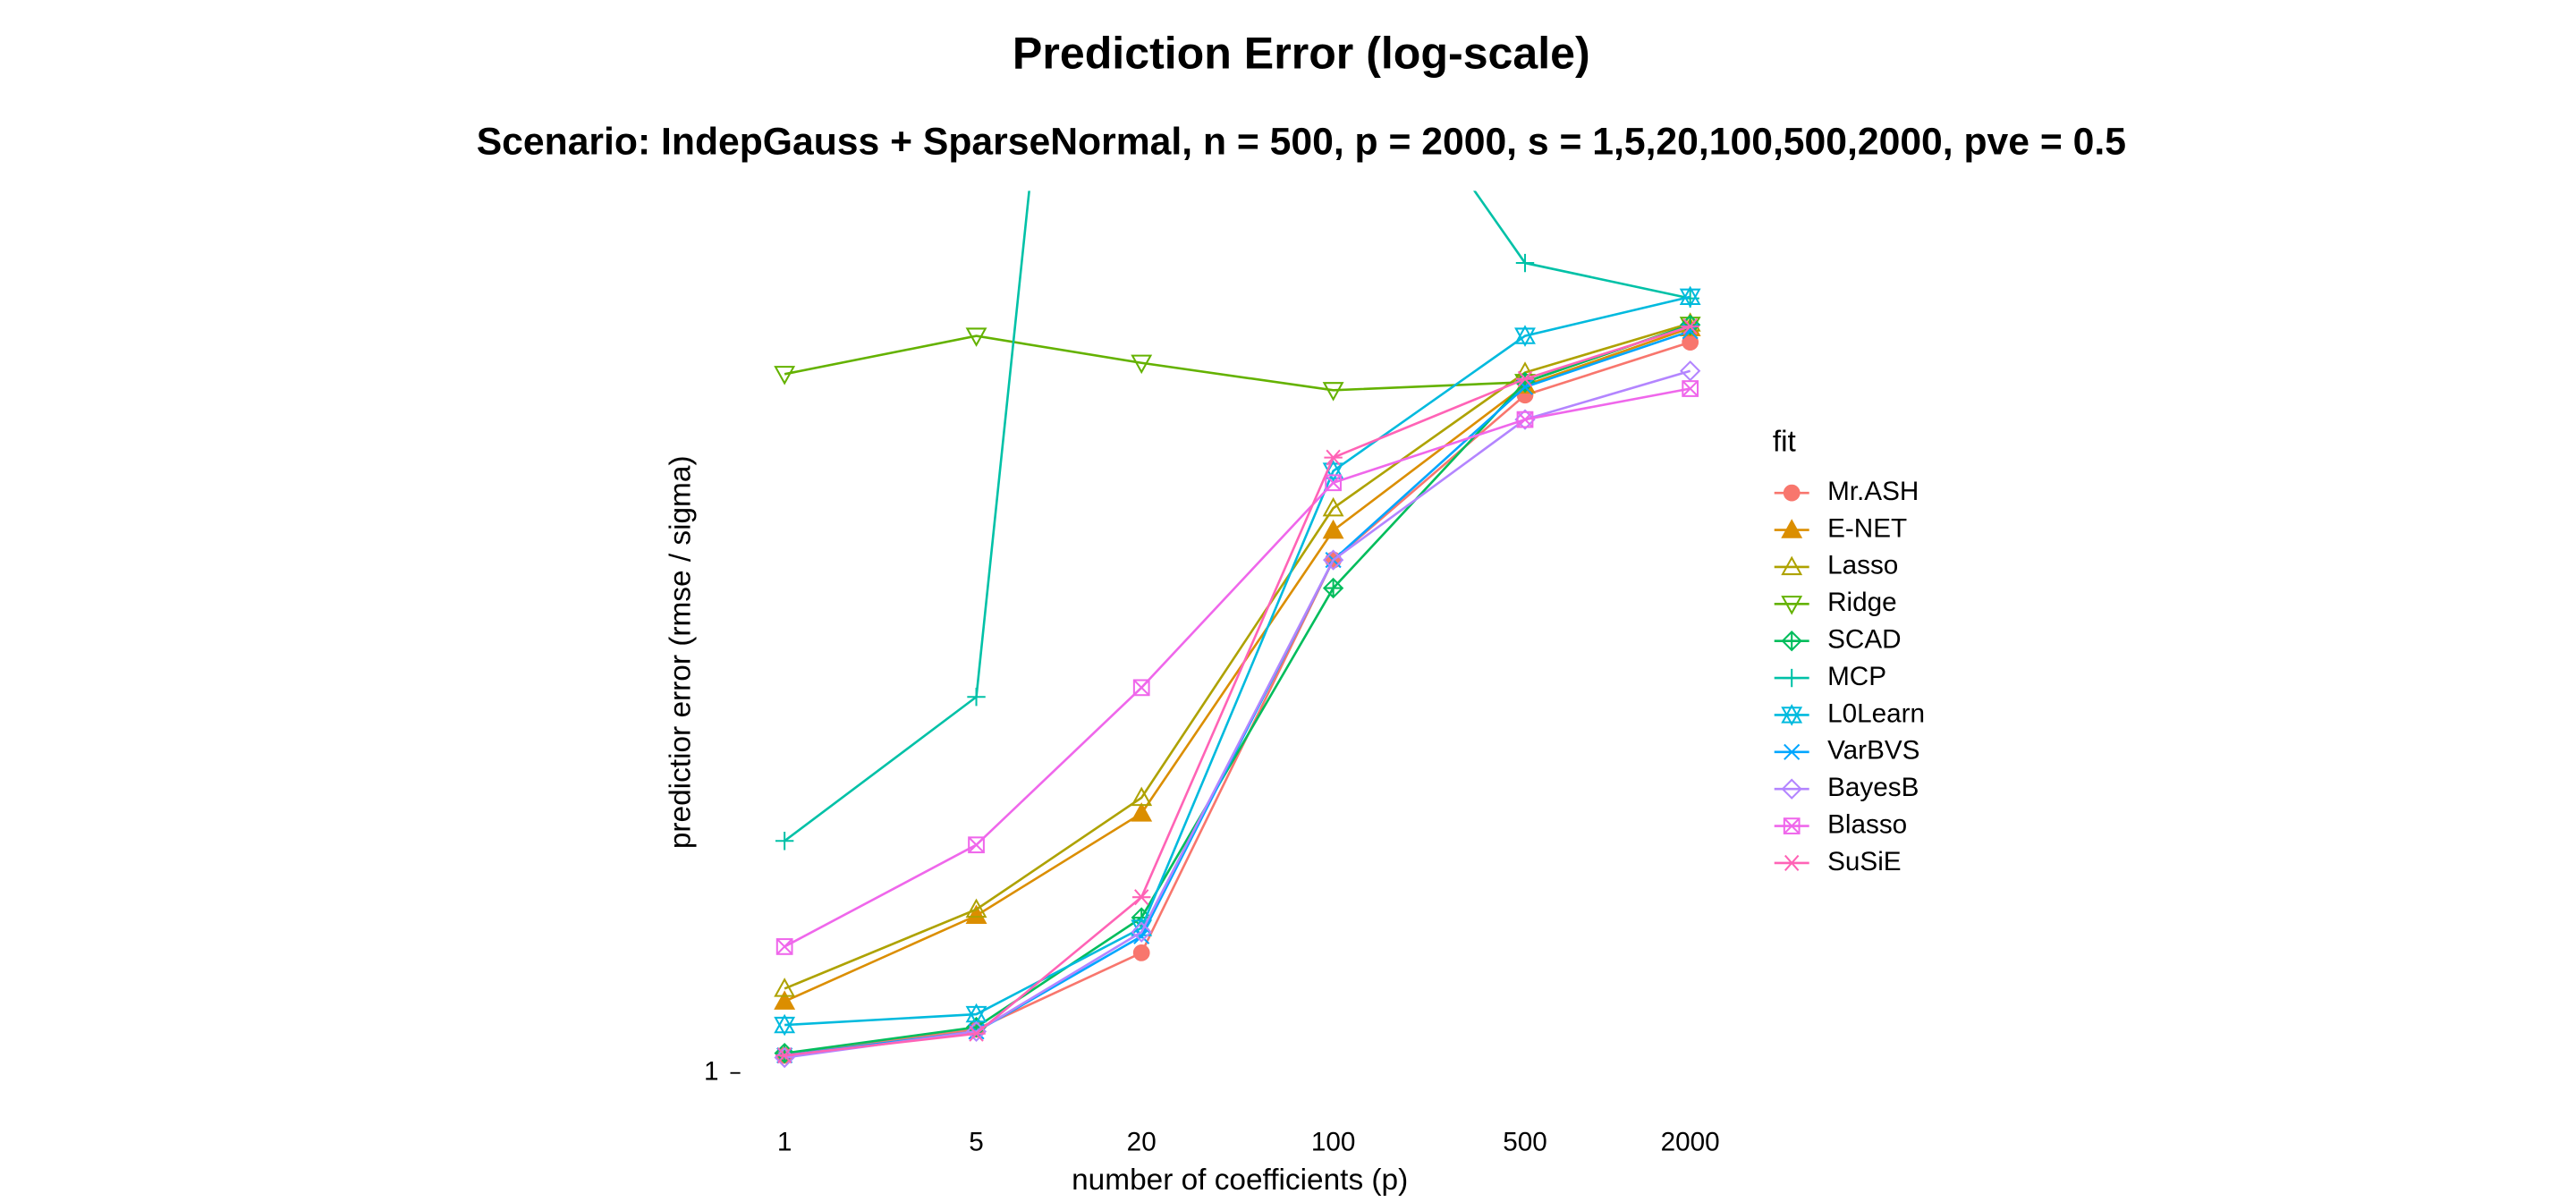  What do you see at coordinates (1237, 358) in the screenshot?
I see `series-line` at bounding box center [1237, 358].